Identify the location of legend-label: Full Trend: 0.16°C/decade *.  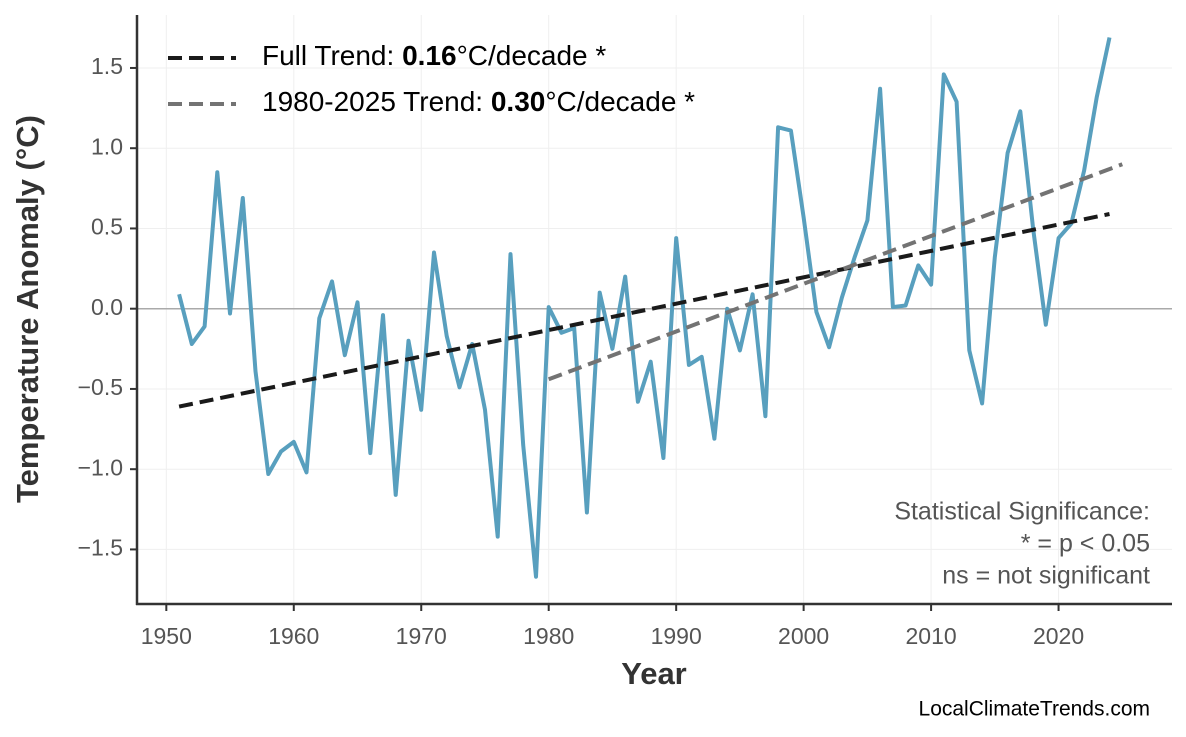
(434, 55).